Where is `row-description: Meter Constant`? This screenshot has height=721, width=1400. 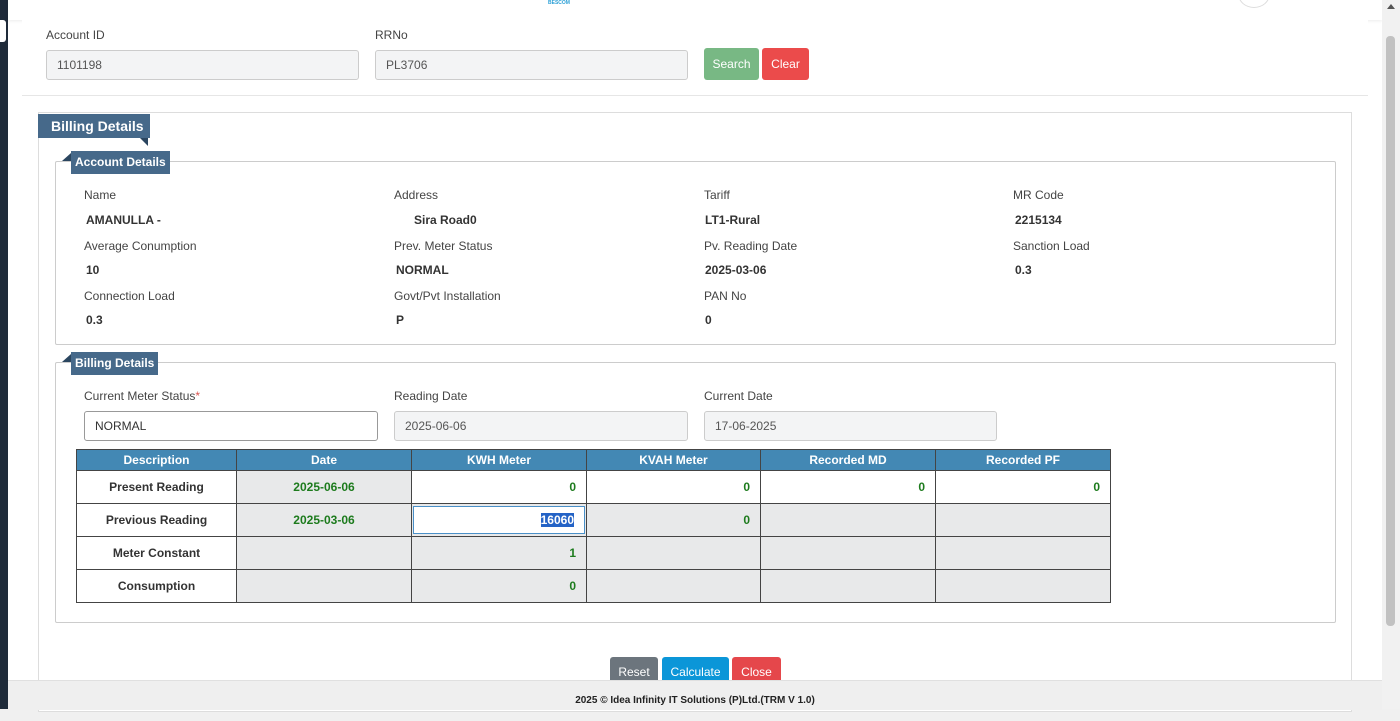 row-description: Meter Constant is located at coordinates (156, 553).